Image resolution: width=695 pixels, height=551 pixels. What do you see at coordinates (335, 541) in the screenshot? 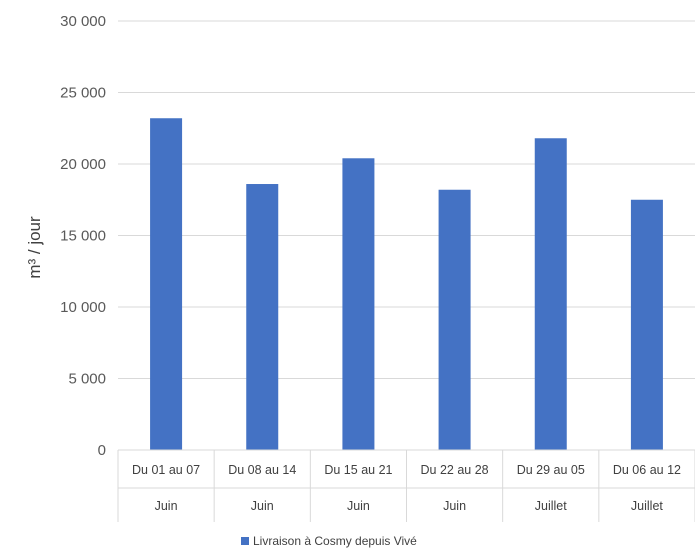
I see `legend-label: Livraison à Cosmy depuis Vivé` at bounding box center [335, 541].